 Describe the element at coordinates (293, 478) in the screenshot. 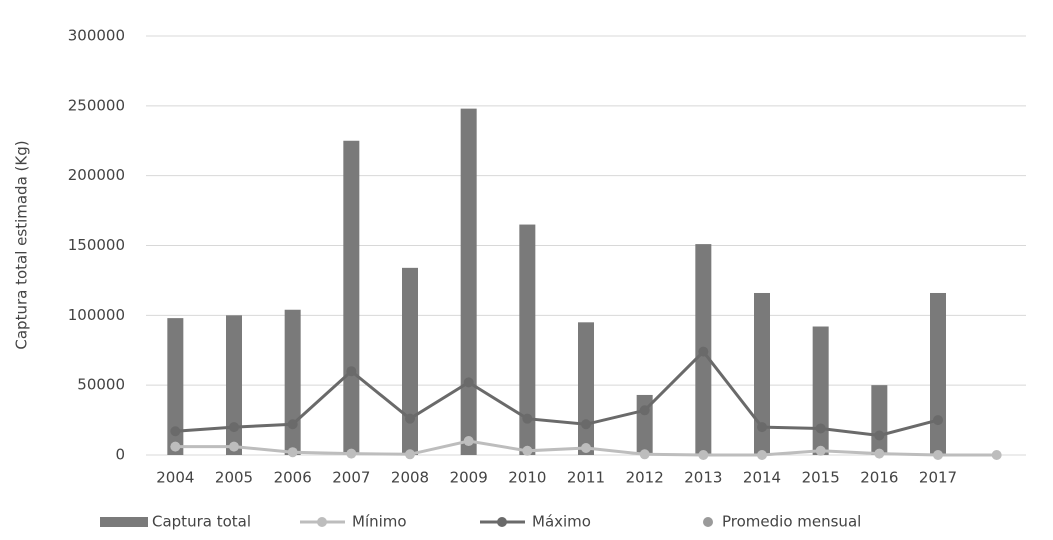

I see `x-tick-label: 2006` at that location.